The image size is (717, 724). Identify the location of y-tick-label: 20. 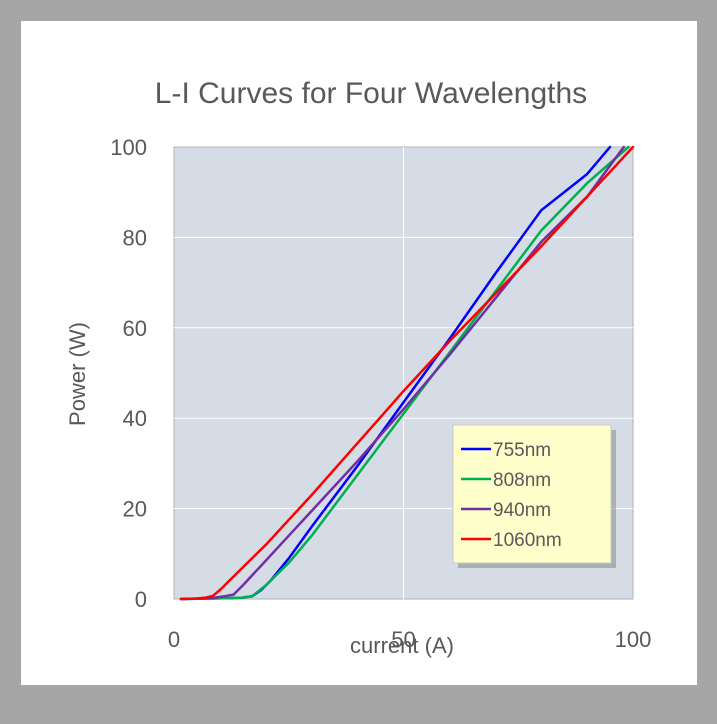
(135, 509).